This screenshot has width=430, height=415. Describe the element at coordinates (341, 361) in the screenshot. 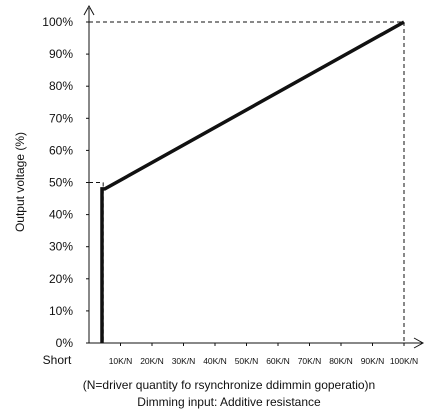

I see `x-tick-label-8: 80K/N` at that location.